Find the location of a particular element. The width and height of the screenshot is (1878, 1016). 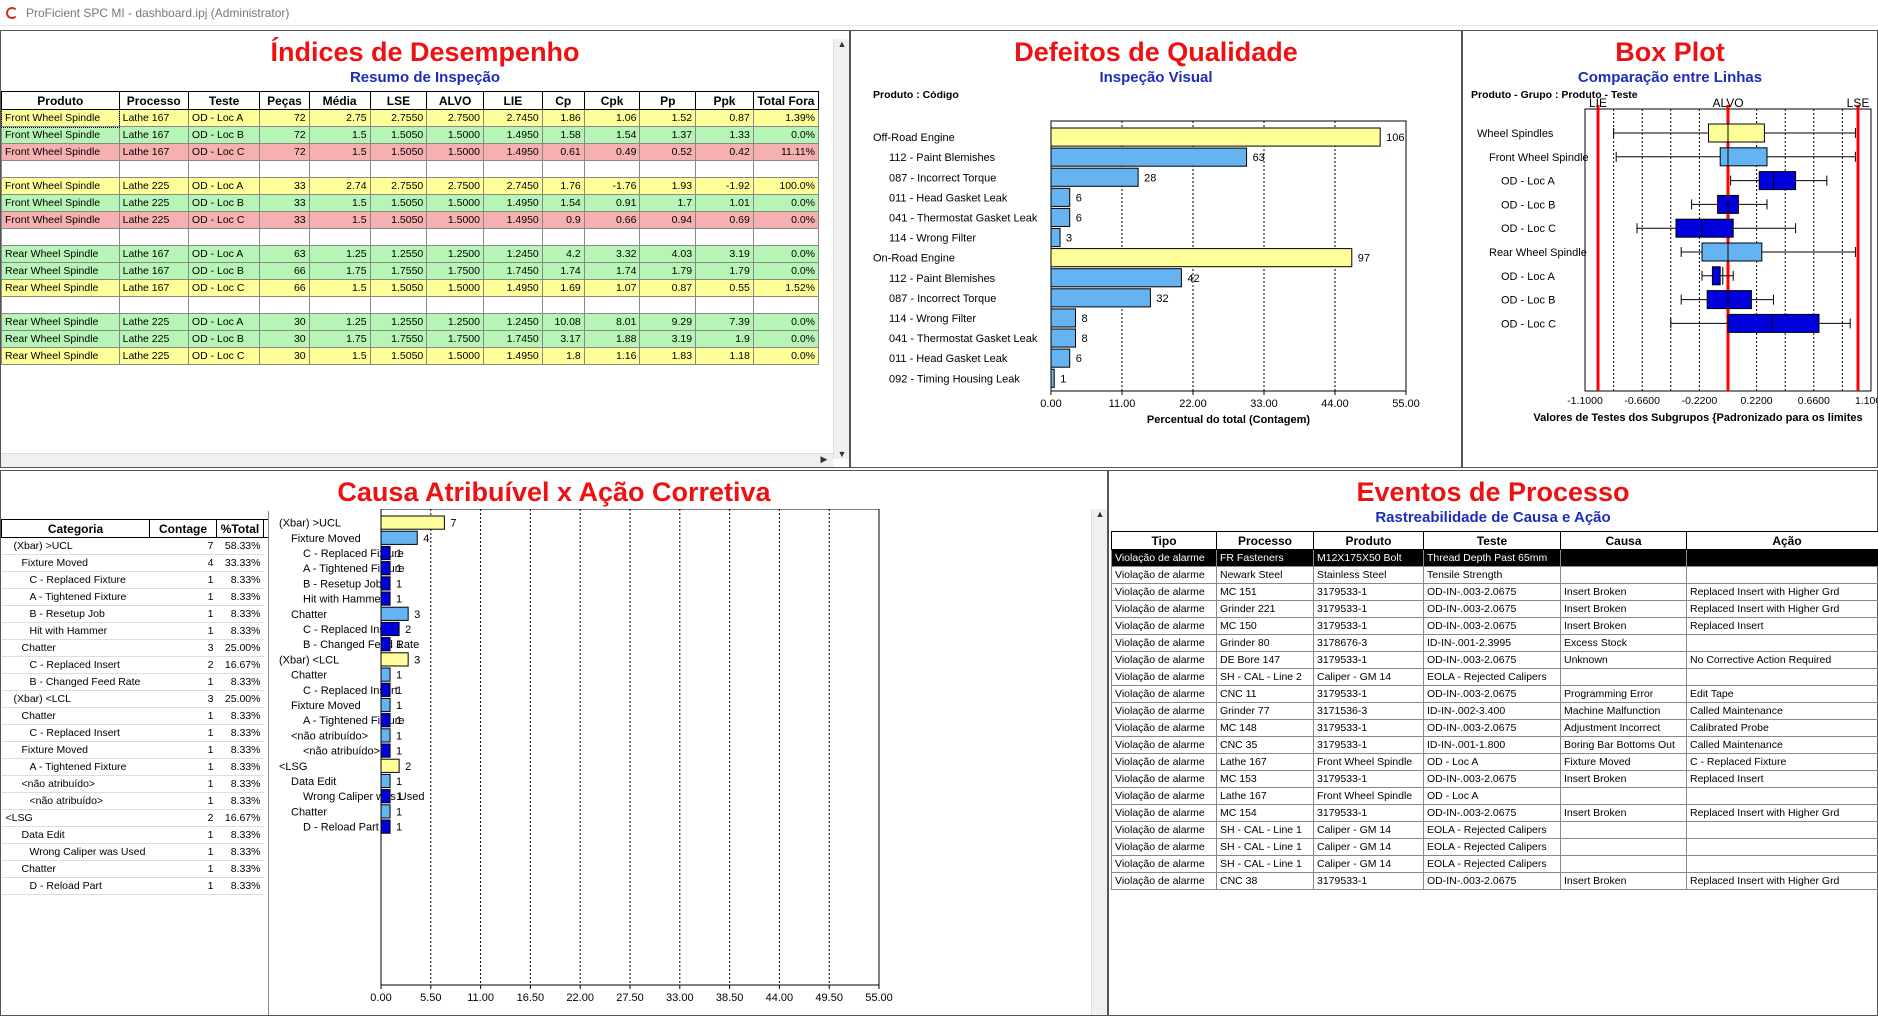

column-header-lse: LSE is located at coordinates (398, 100).